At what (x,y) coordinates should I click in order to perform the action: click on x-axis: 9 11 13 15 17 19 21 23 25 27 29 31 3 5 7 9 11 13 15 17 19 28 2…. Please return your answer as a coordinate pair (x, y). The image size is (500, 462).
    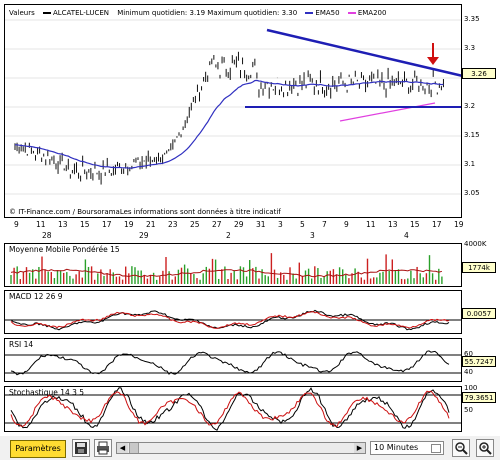
    Looking at the image, I should click on (234, 231).